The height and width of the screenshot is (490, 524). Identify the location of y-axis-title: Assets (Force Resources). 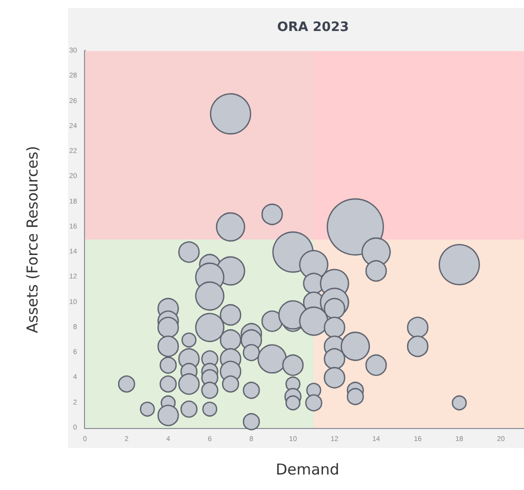
(33, 240).